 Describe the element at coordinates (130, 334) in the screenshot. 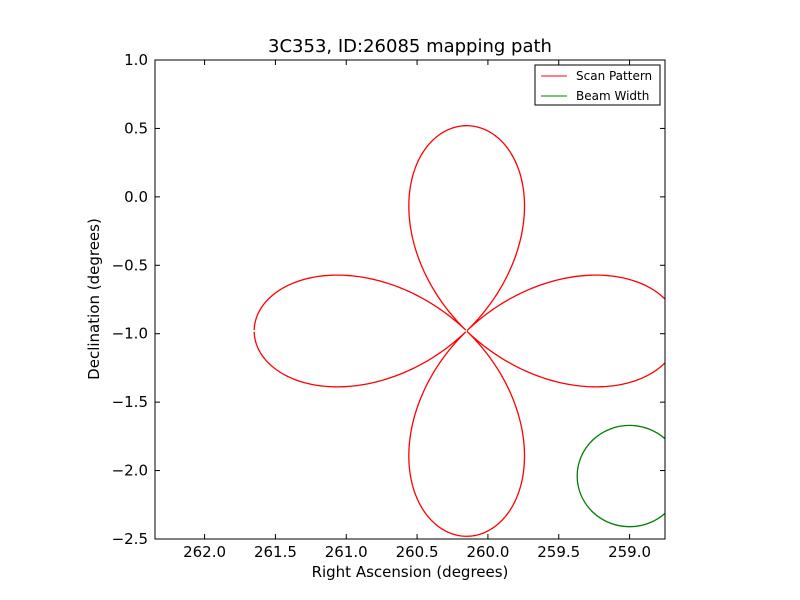

I see `y-tick-label: −1.0` at that location.